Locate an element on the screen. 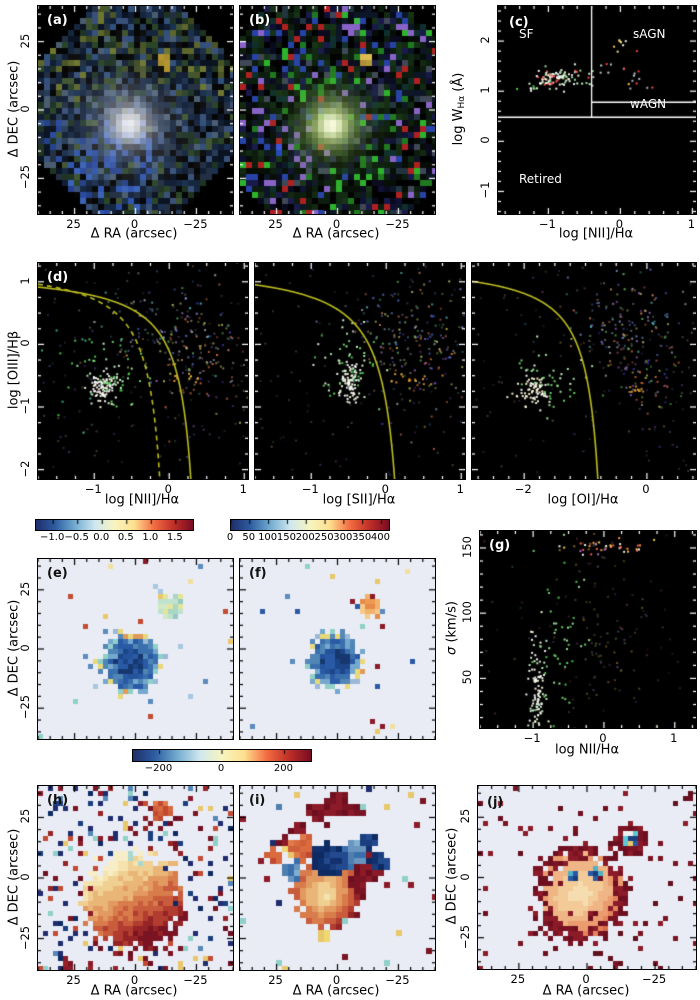 This screenshot has width=700, height=1000. x-axis-label-d2: log [SII]/Hα is located at coordinates (359, 500).